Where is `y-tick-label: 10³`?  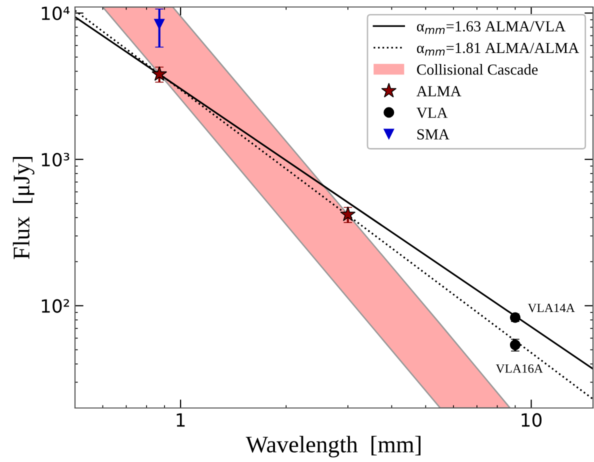
y-tick-label: 10³ is located at coordinates (56, 159).